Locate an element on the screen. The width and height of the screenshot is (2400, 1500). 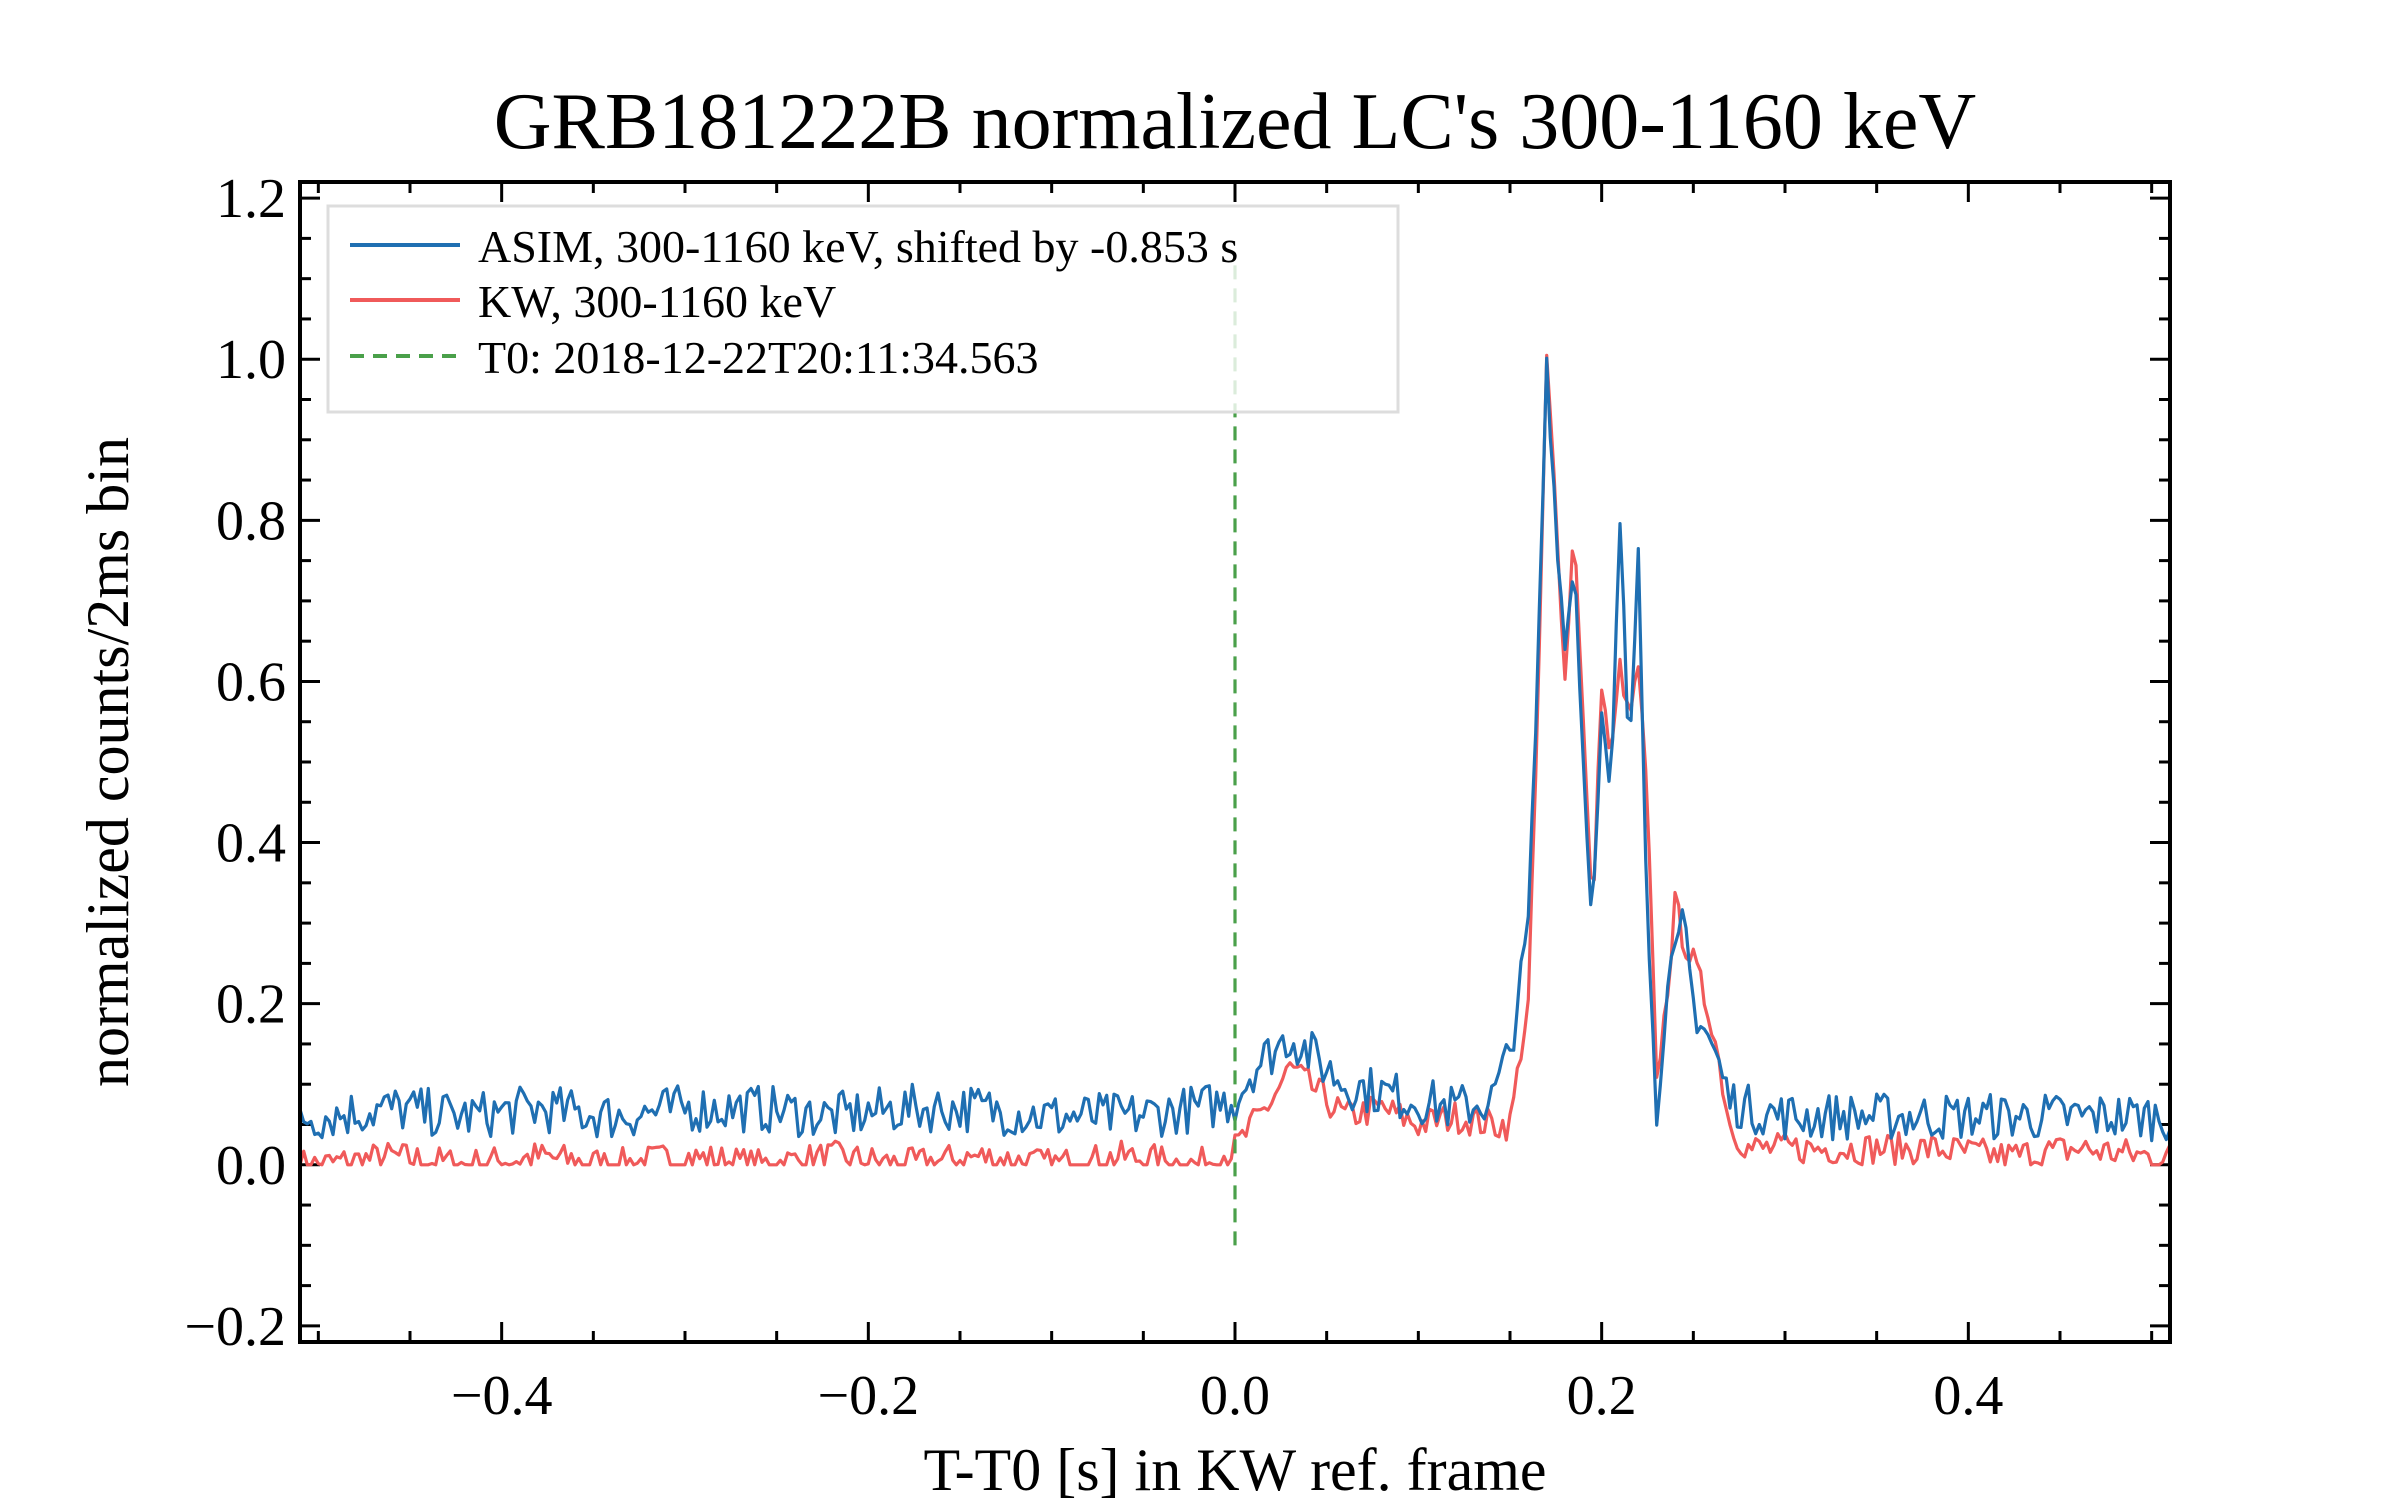
y-tick-label: 1.0 is located at coordinates (251, 360).